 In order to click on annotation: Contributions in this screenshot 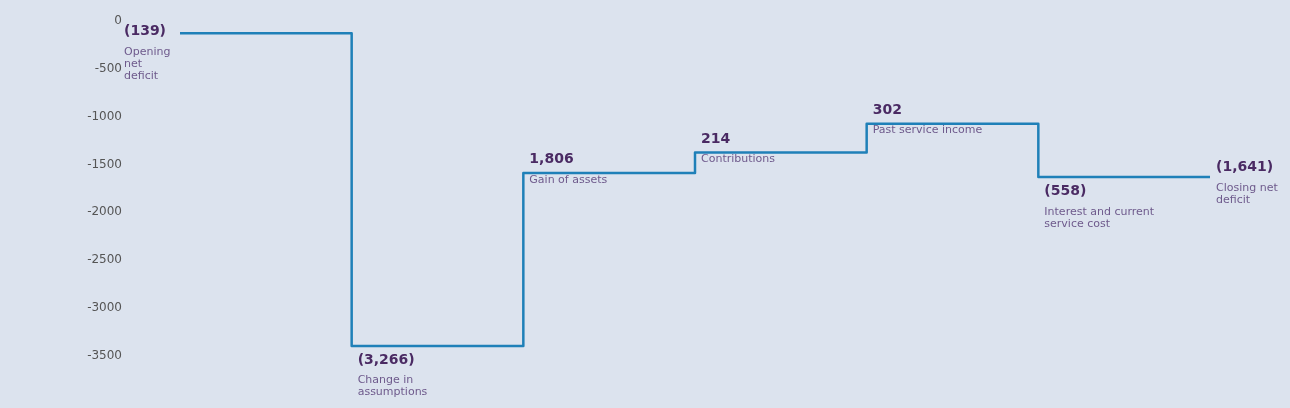, I will do `click(738, 159)`.